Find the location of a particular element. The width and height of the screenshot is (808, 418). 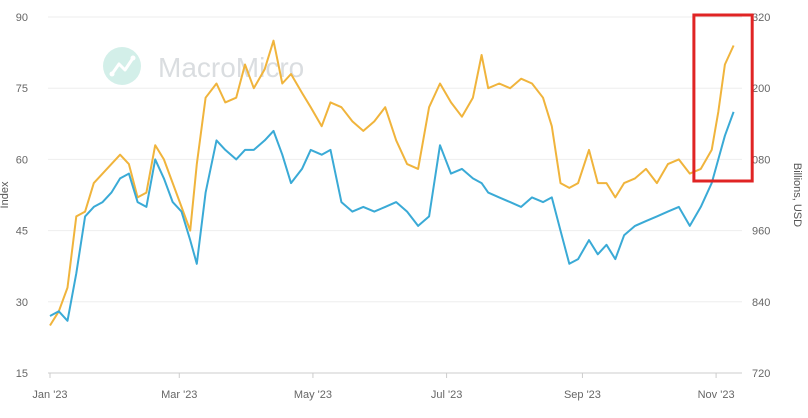

right-axis-ticks: 720 840 960 080 200 320 is located at coordinates (761, 196).